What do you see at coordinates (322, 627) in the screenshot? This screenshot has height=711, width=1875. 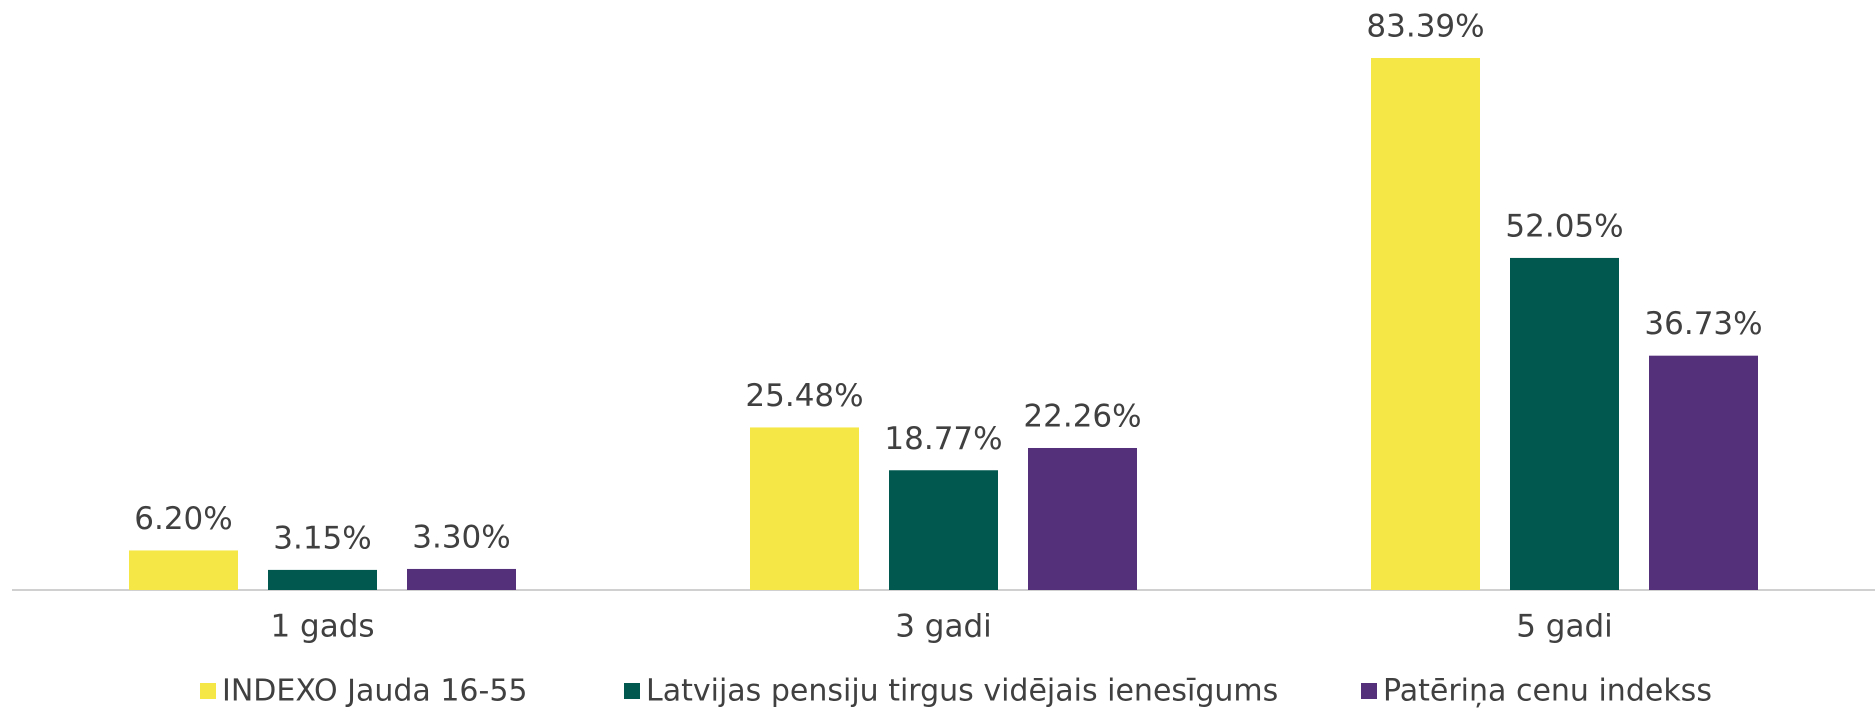 I see `x-tick-label: 1 gads` at bounding box center [322, 627].